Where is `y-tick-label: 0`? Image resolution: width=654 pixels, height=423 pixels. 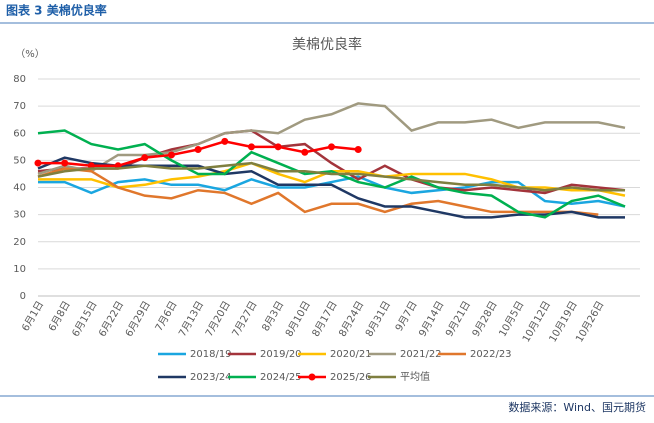
y-tick-label: 0 is located at coordinates (23, 296).